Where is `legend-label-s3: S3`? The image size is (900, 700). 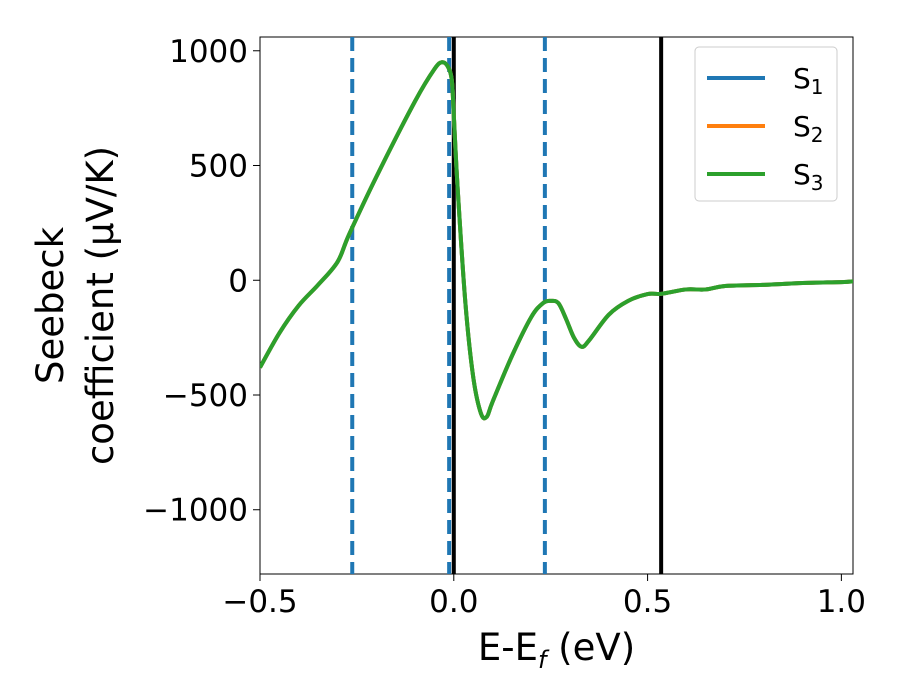
legend-label-s3: S3 is located at coordinates (808, 176).